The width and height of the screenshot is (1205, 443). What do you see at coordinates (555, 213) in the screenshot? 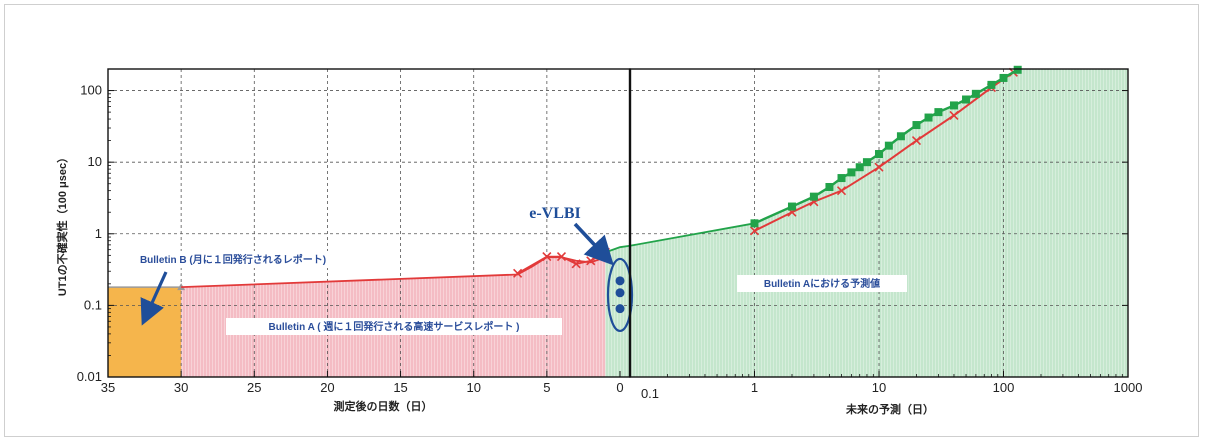
I see `evlbi-label: e-VLBI` at bounding box center [555, 213].